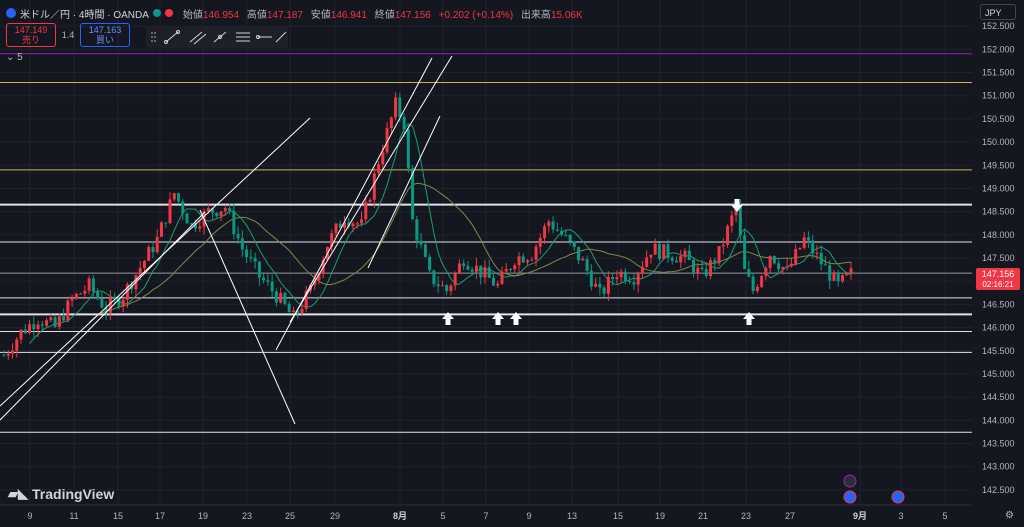  I want to click on time-tick-label: 19, so click(203, 516).